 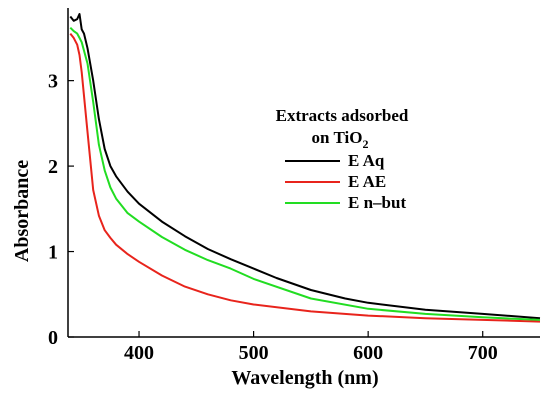 I want to click on x-tick-label: 600, so click(x=368, y=353).